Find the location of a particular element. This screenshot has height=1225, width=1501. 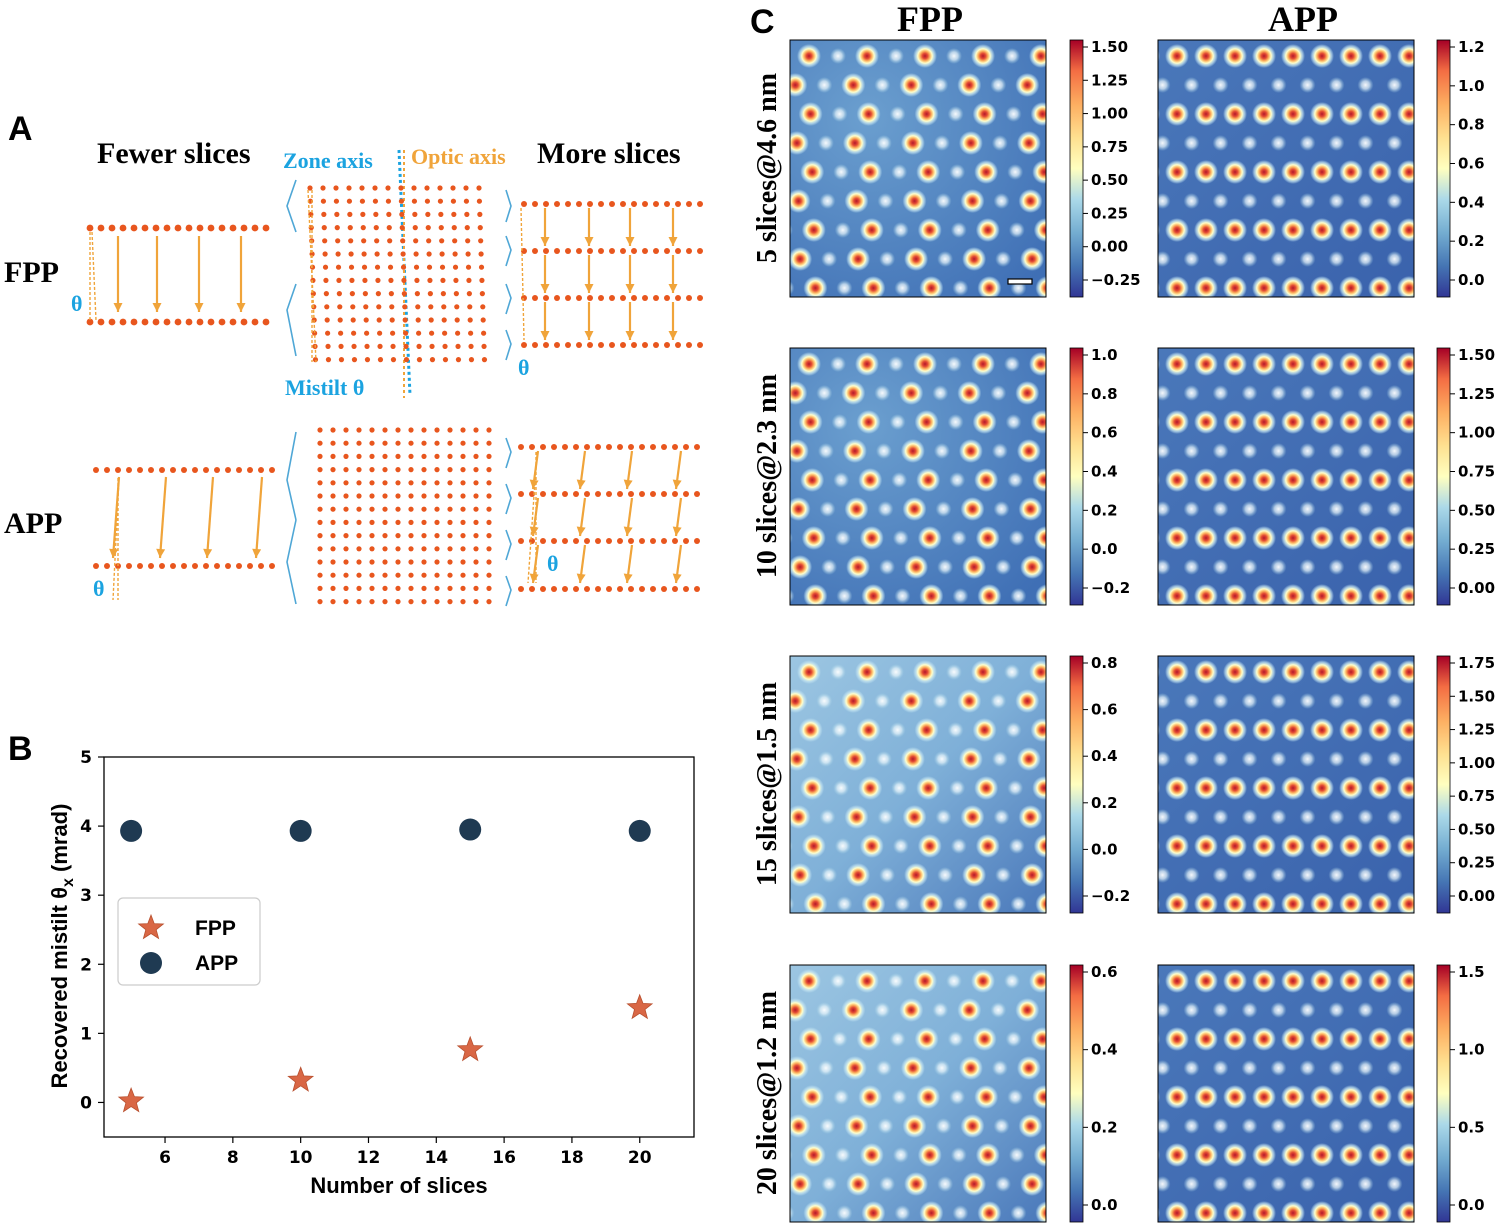

scale-bar is located at coordinates (1020, 281).